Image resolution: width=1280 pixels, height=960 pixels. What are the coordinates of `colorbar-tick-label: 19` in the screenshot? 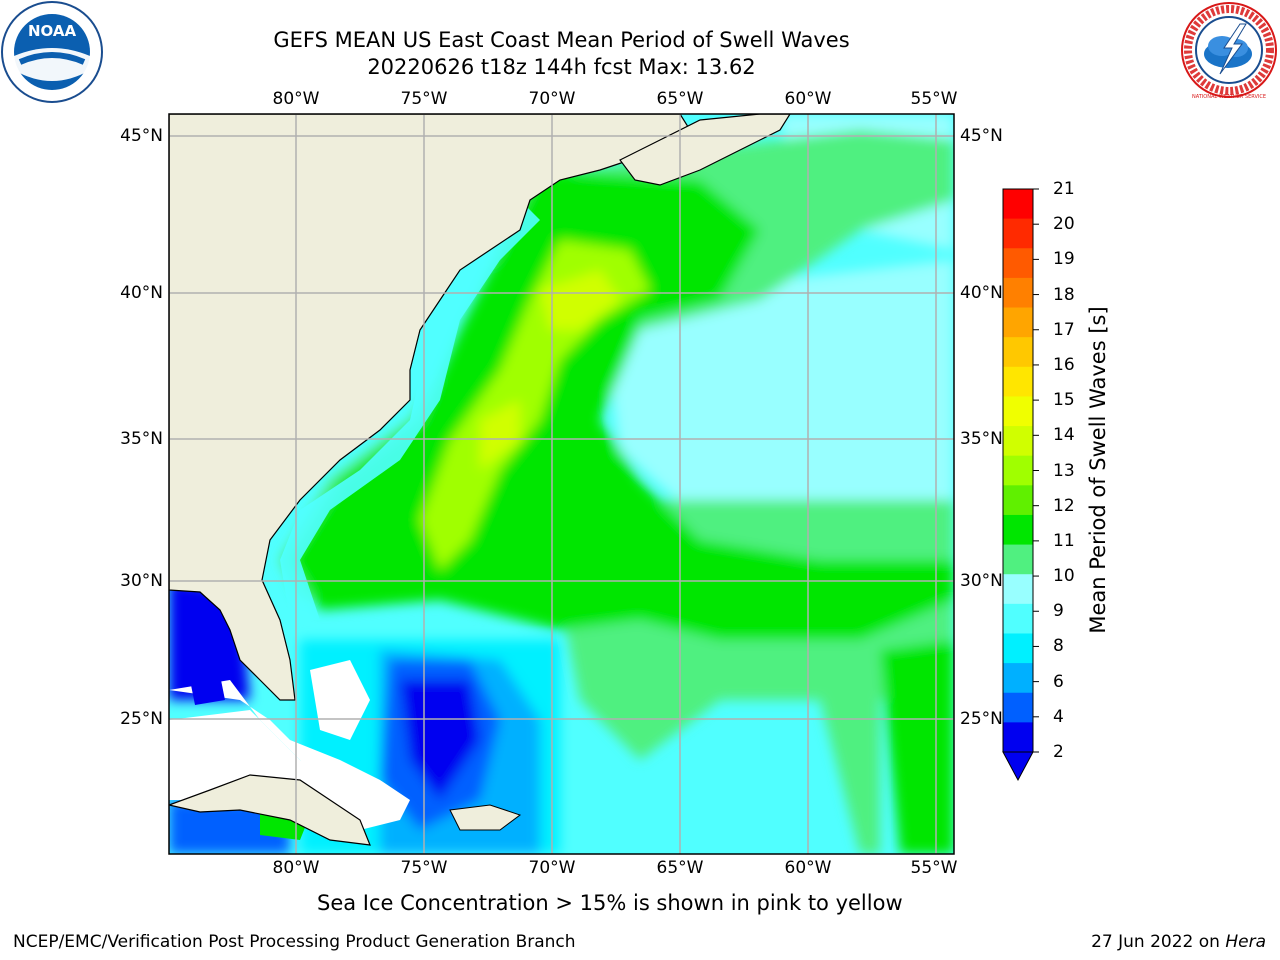 It's located at (1064, 259).